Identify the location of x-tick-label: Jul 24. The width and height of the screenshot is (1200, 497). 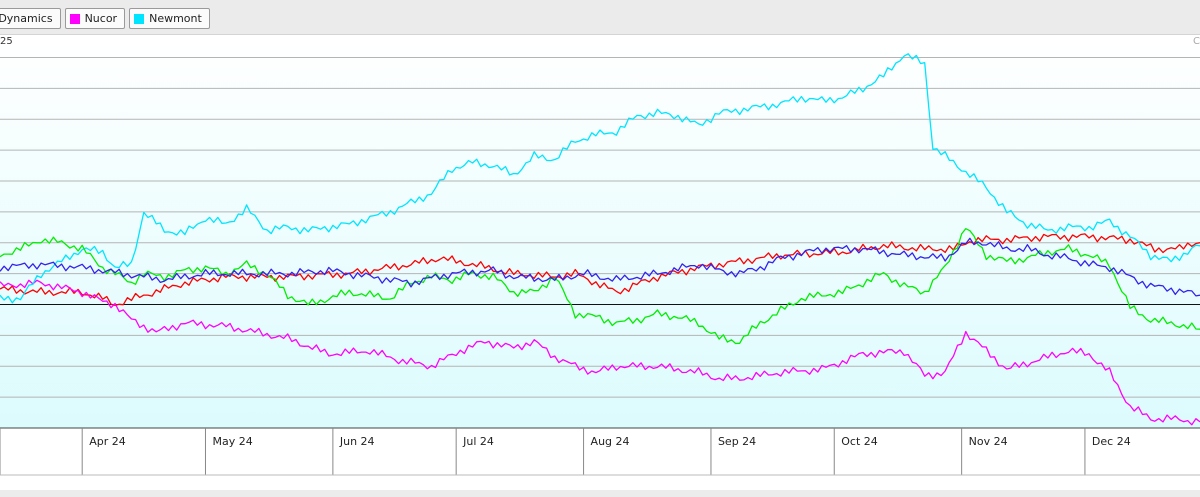
(478, 441).